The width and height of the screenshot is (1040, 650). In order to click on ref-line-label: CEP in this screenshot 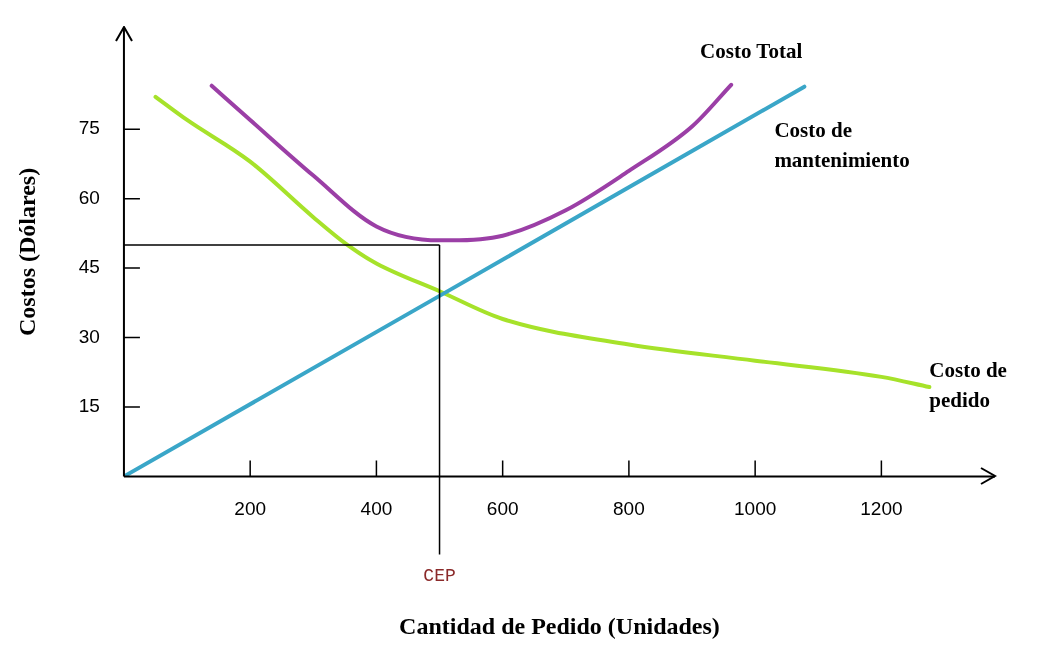, I will do `click(439, 576)`.